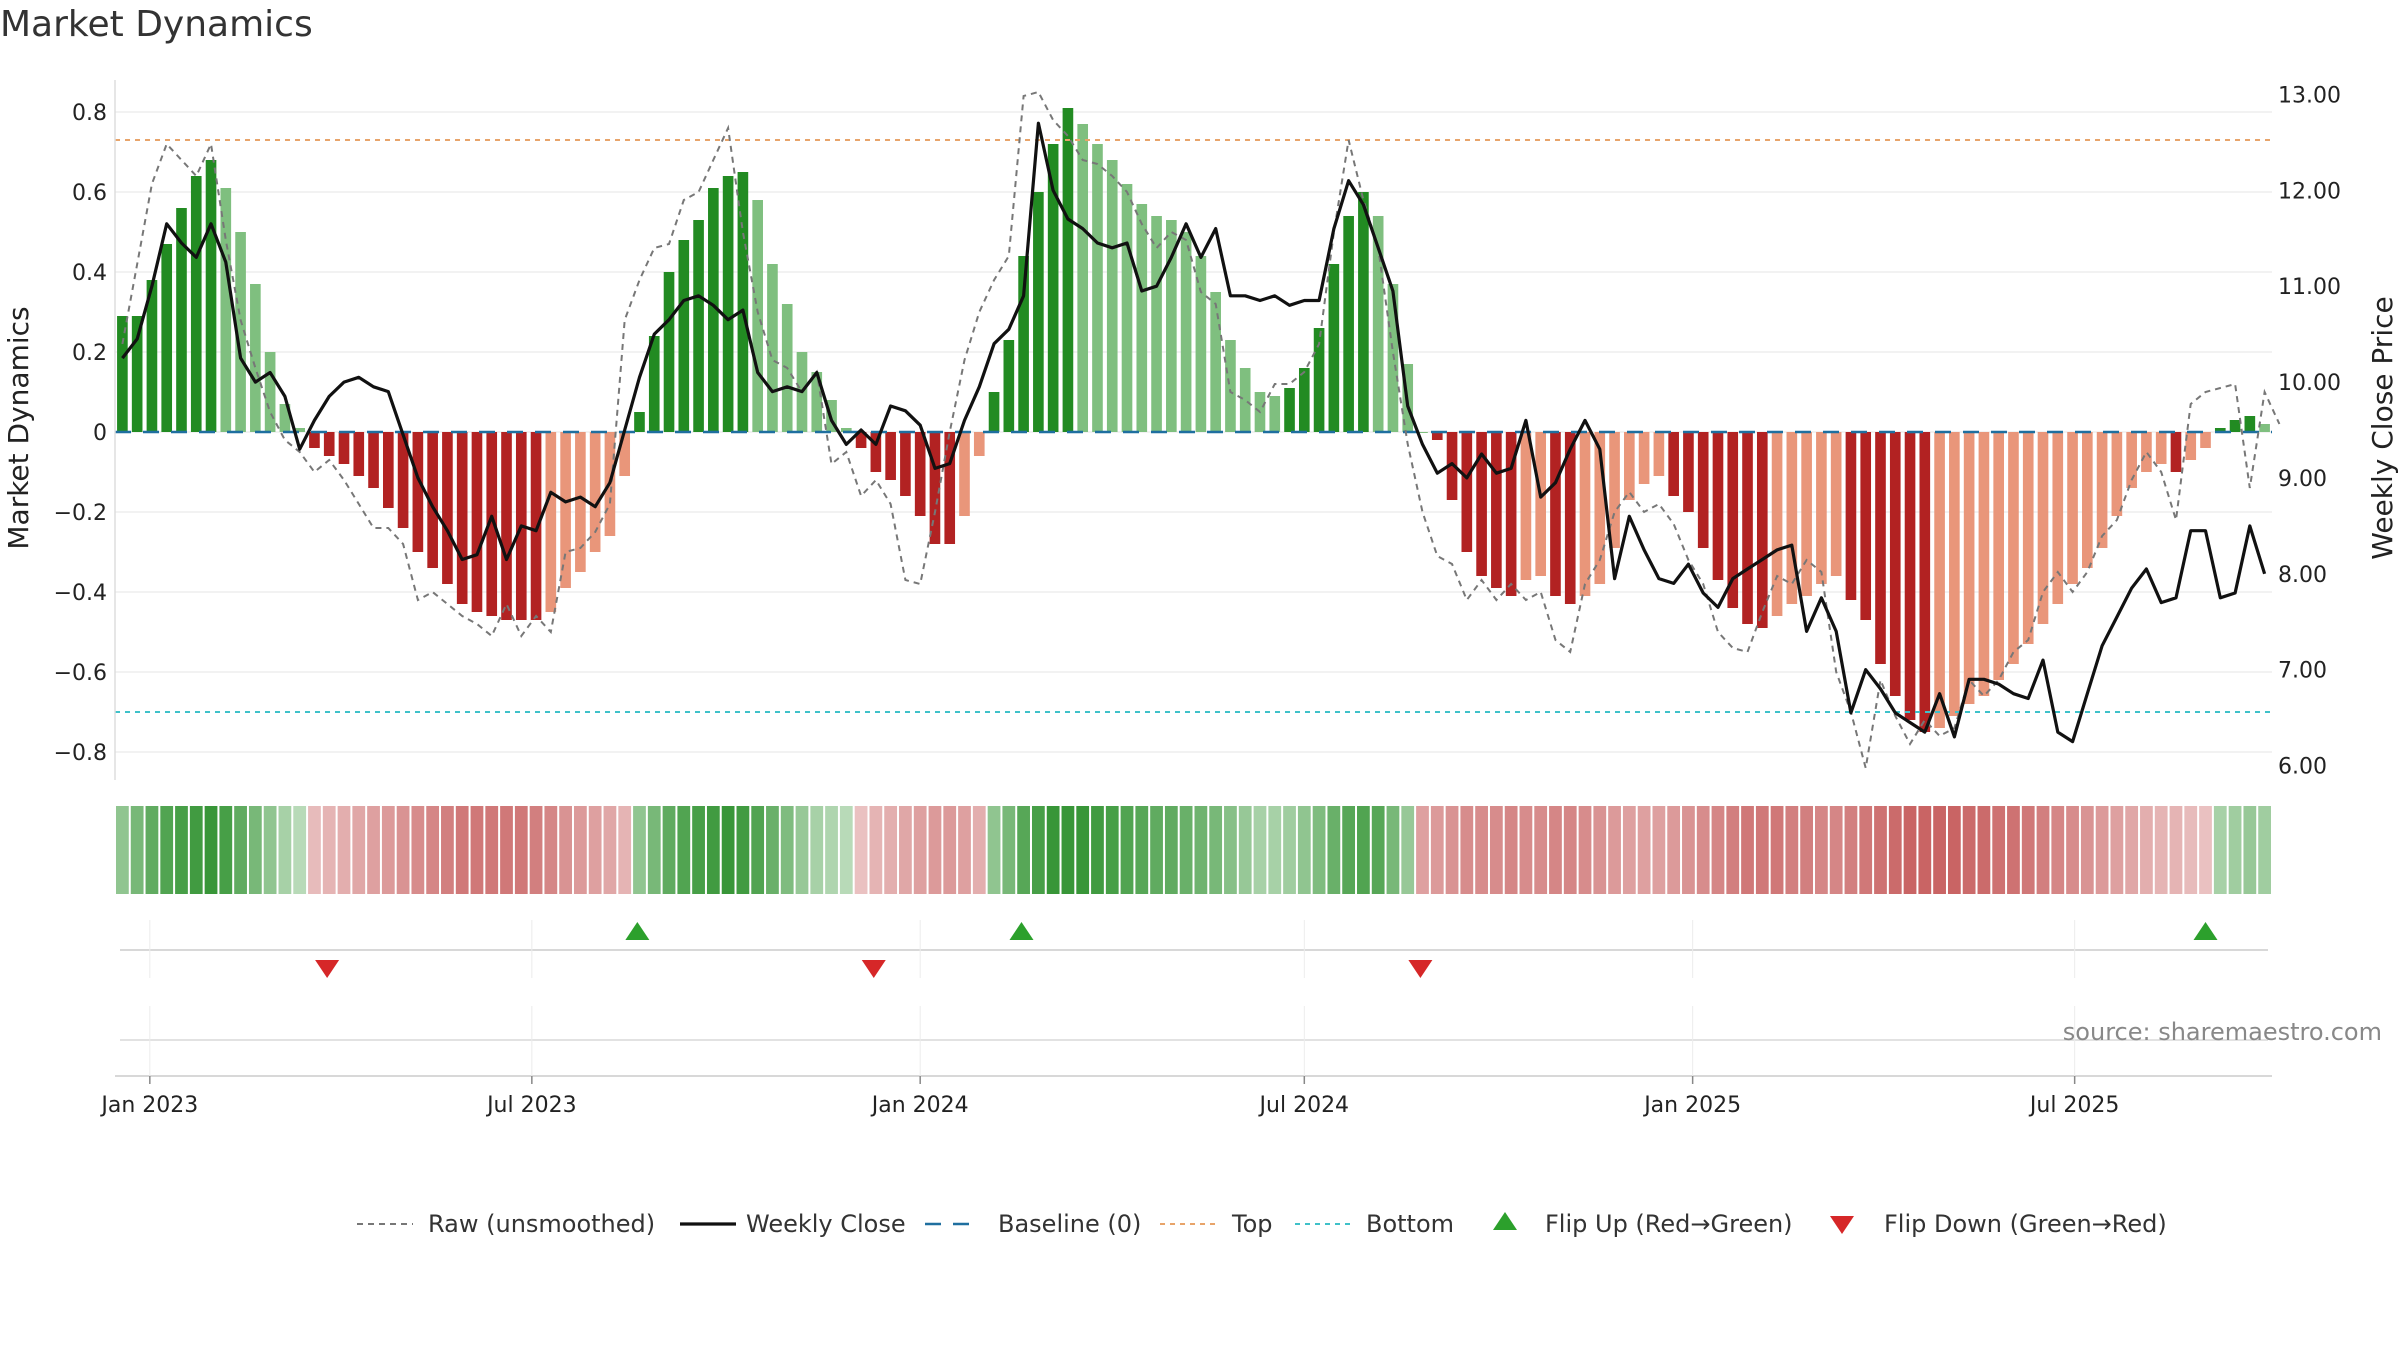 This screenshot has height=1350, width=2400. Describe the element at coordinates (100, 433) in the screenshot. I see `y-left-tick-label: 0` at that location.